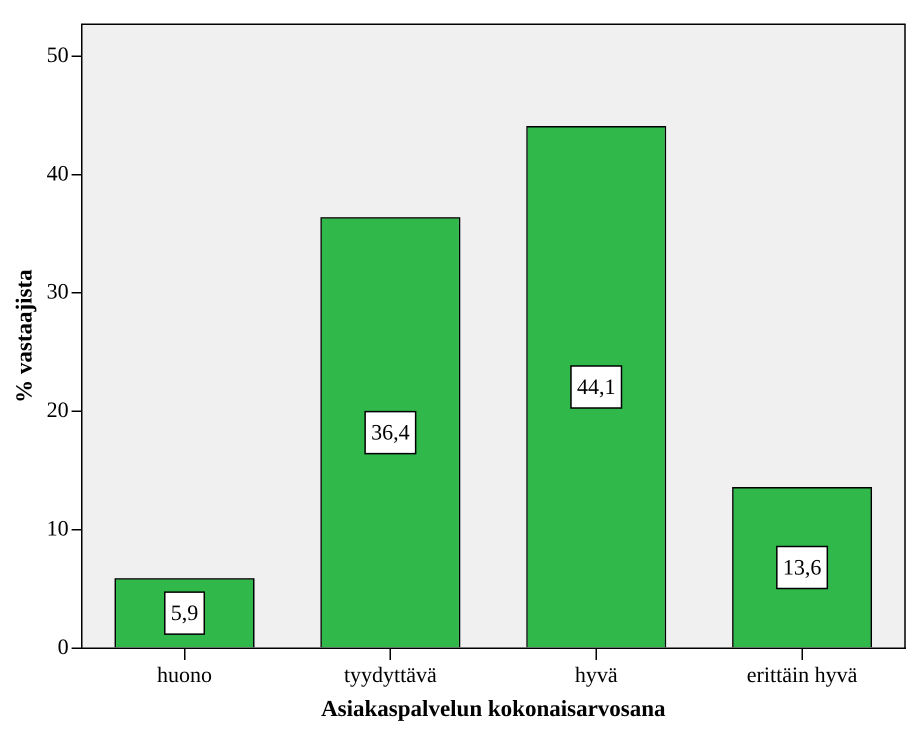 This screenshot has height=736, width=915. I want to click on data-label: 36,4, so click(390, 431).